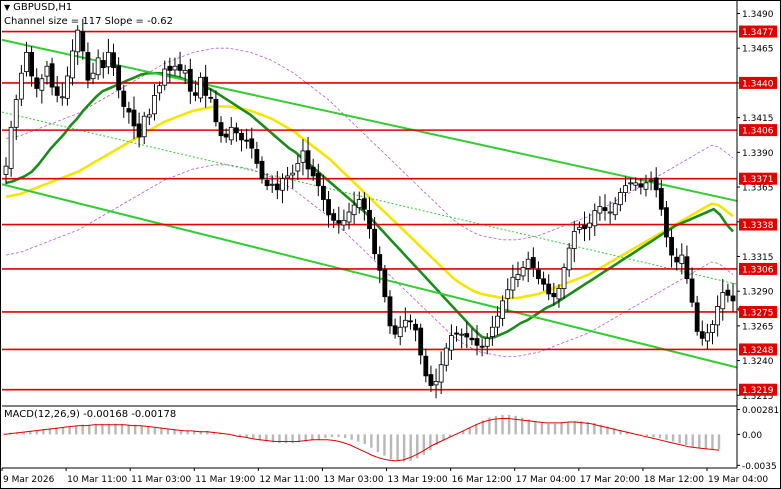 This screenshot has height=489, width=781. What do you see at coordinates (43, 7) in the screenshot?
I see `symbol-title-text: GBPUSD,H1` at bounding box center [43, 7].